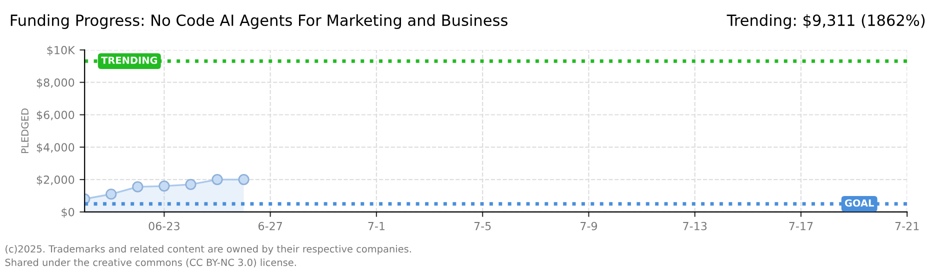 This screenshot has width=940, height=270. I want to click on y-tick-label: $4,000, so click(55, 148).